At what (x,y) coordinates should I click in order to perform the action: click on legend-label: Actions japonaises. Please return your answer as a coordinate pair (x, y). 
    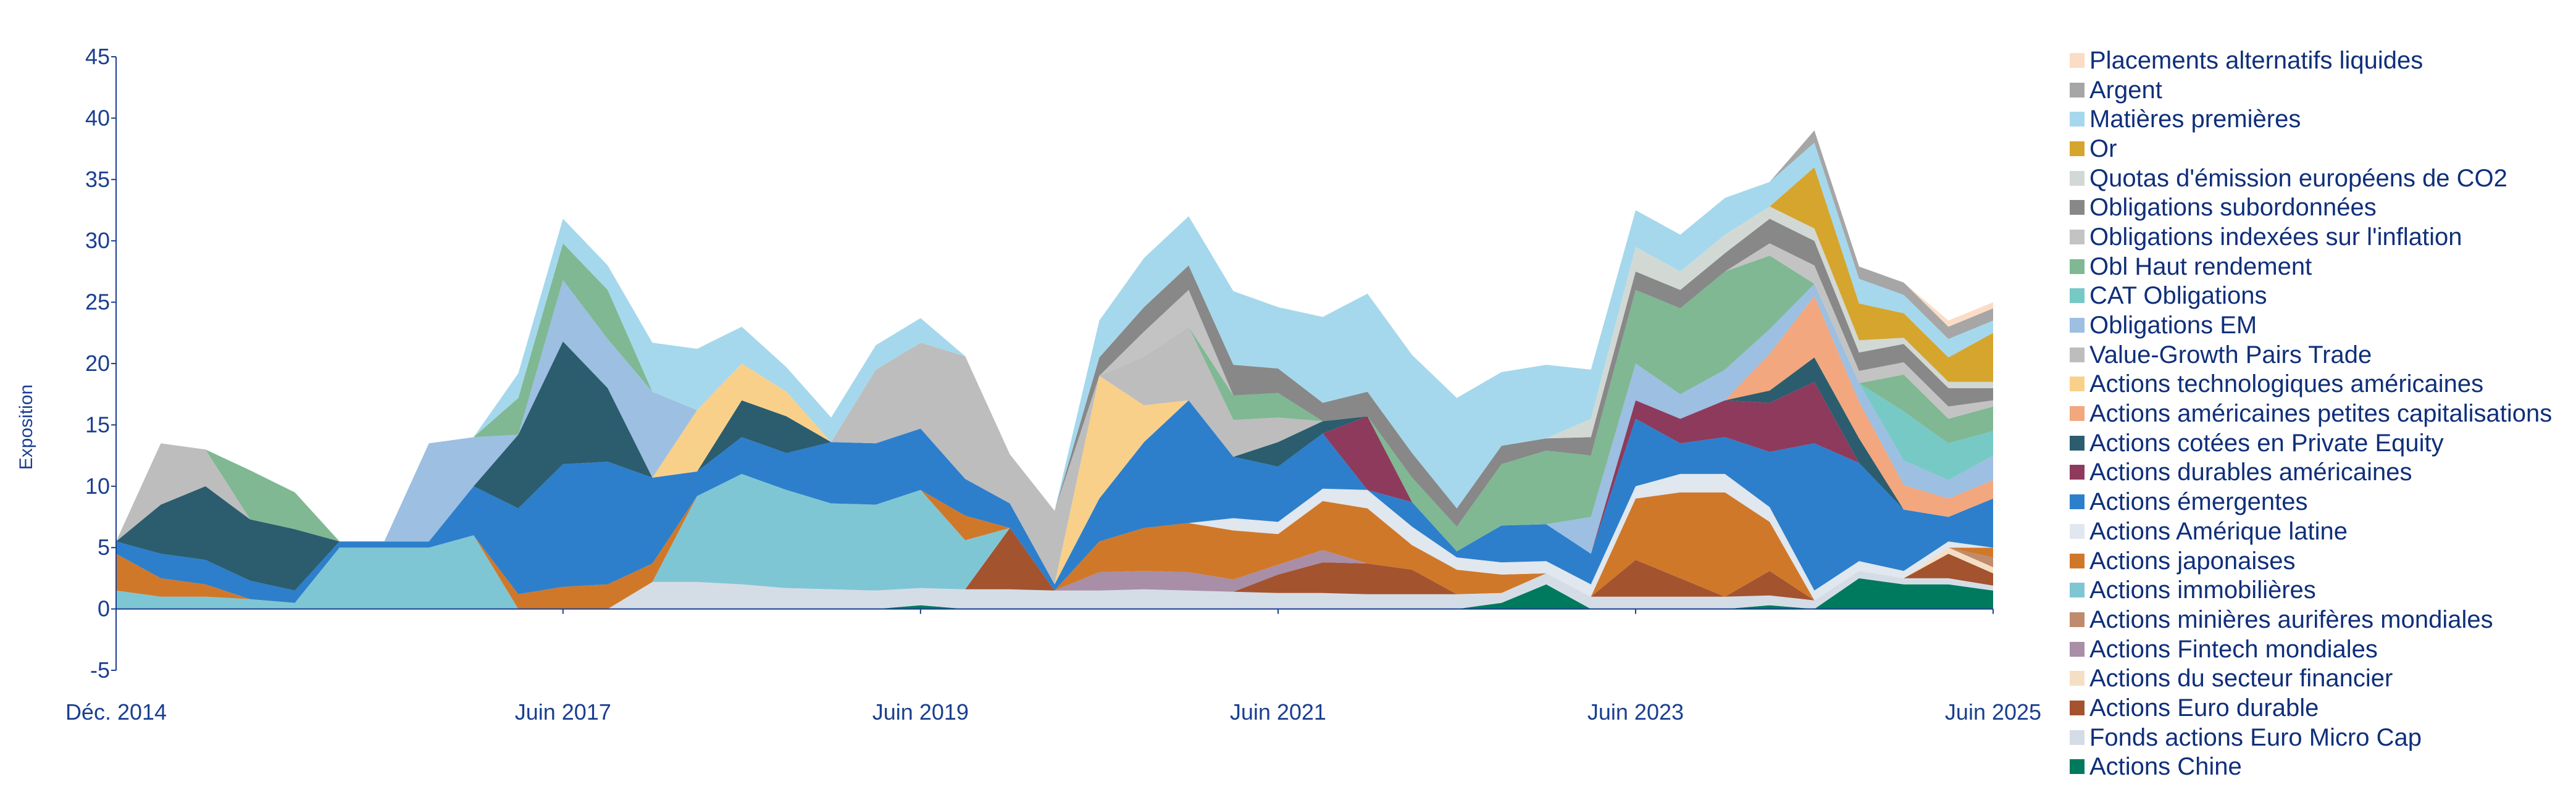
    Looking at the image, I should click on (2192, 561).